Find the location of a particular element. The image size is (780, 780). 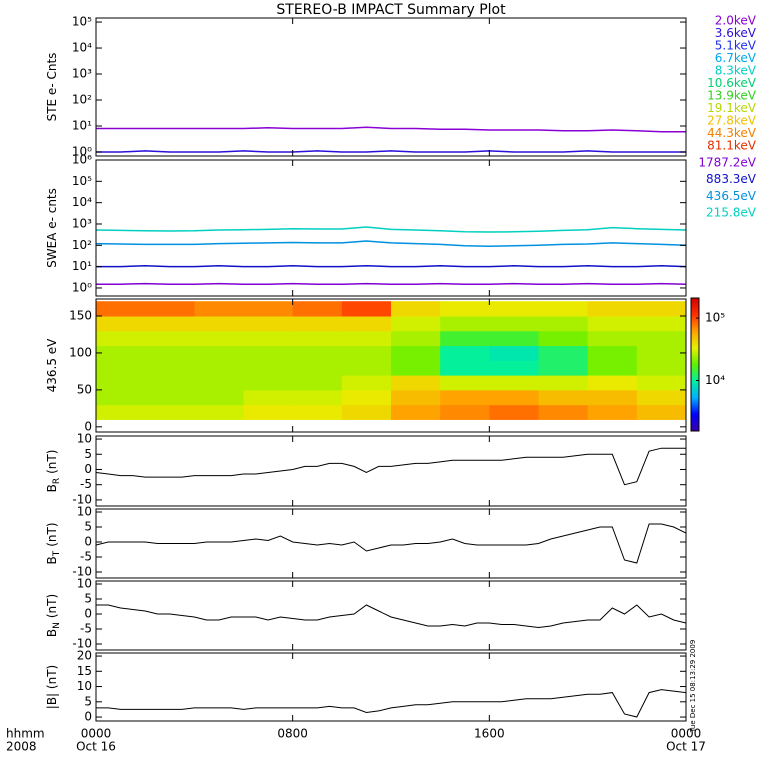

y-label-main: STE e- Cnts is located at coordinates (52, 87).